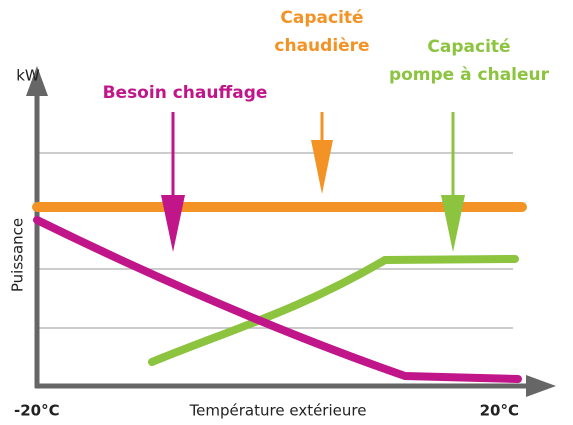 This screenshot has height=425, width=573. I want to click on boiler-label: Capacité, so click(321, 18).